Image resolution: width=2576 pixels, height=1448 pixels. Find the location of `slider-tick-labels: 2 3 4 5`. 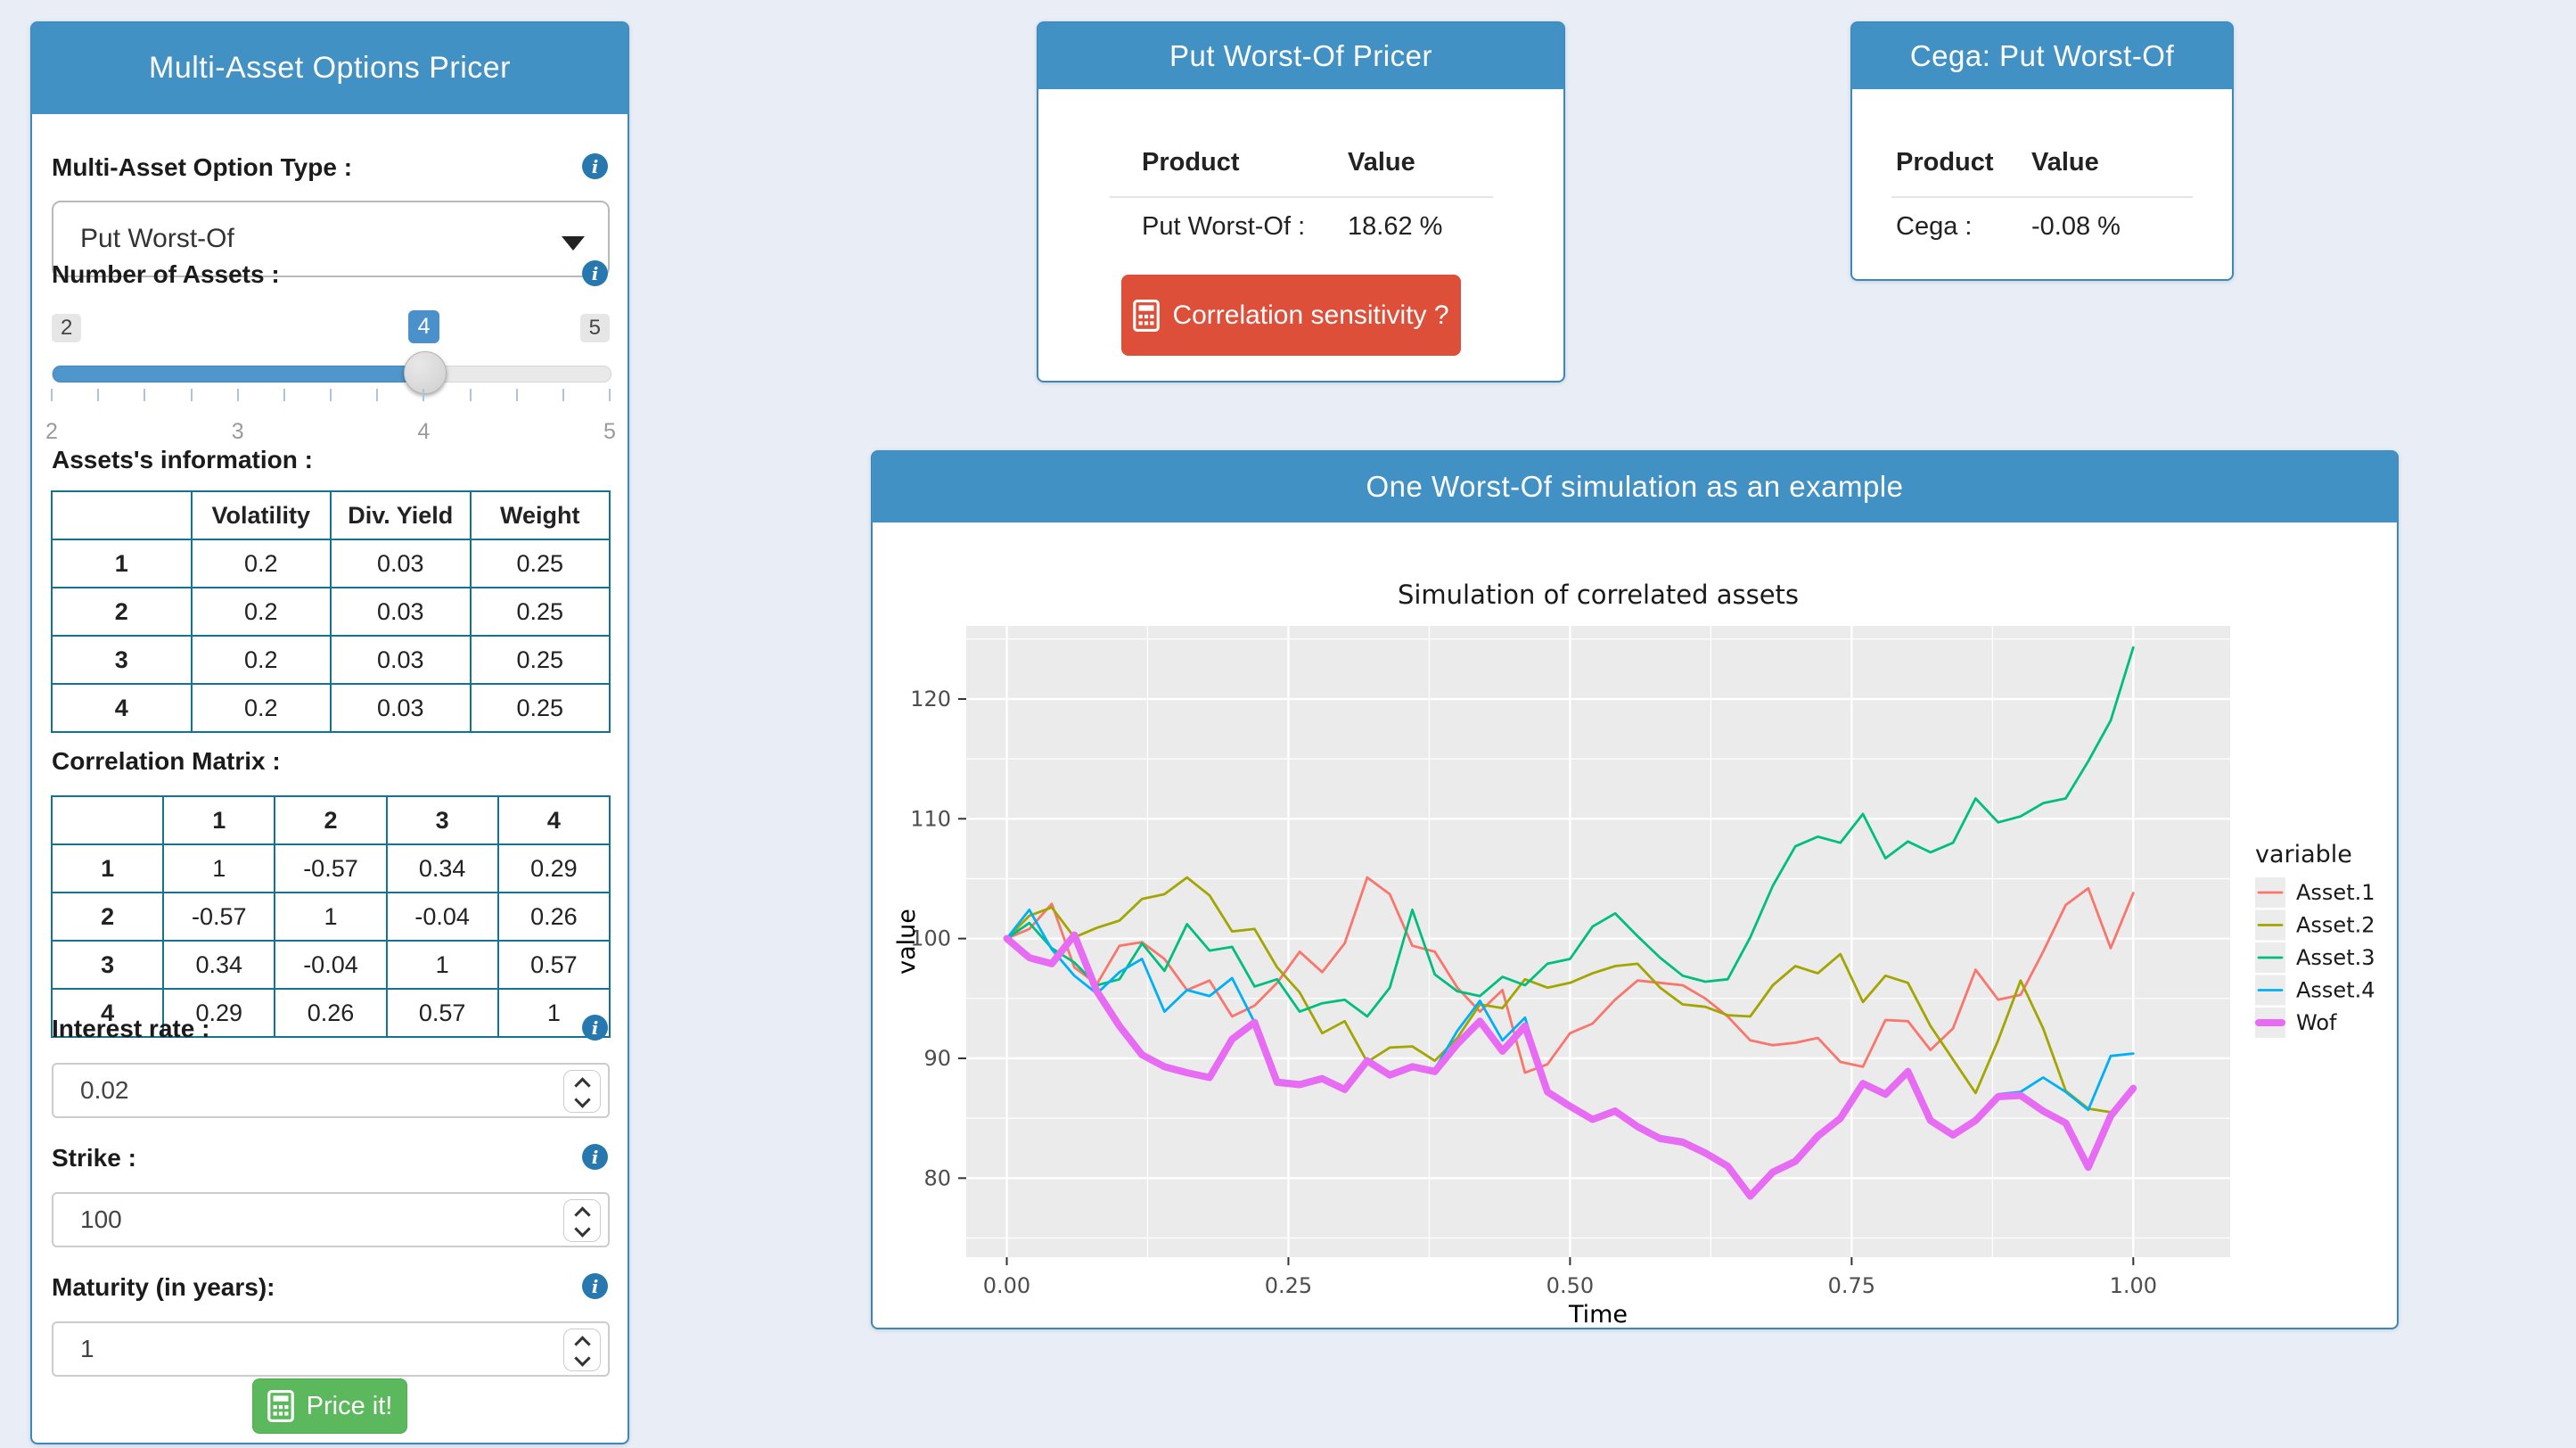

slider-tick-labels: 2 3 4 5 is located at coordinates (330, 432).